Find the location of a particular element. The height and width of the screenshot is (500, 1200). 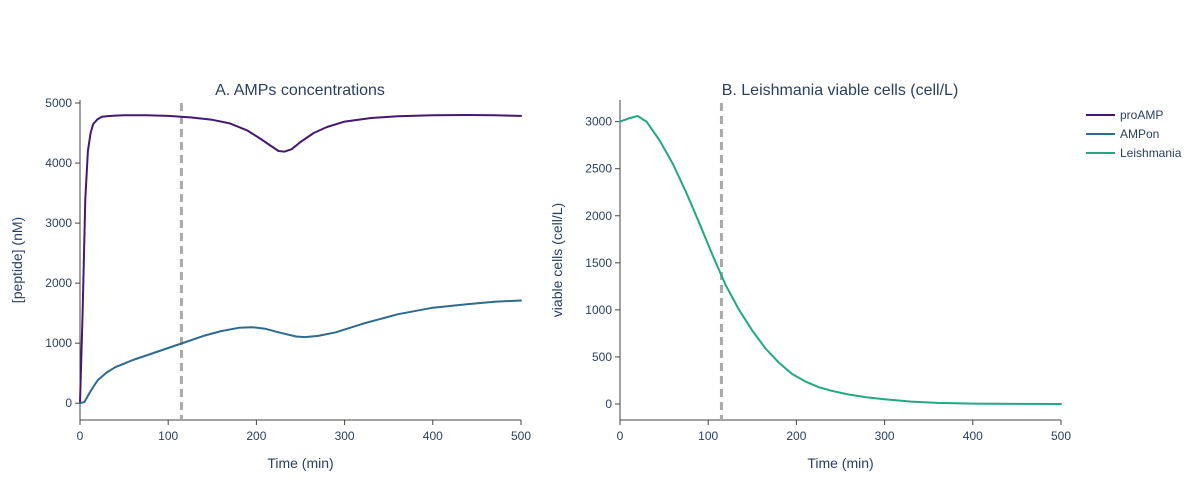

legend-item-leishmania: Leishmania is located at coordinates (1134, 153).